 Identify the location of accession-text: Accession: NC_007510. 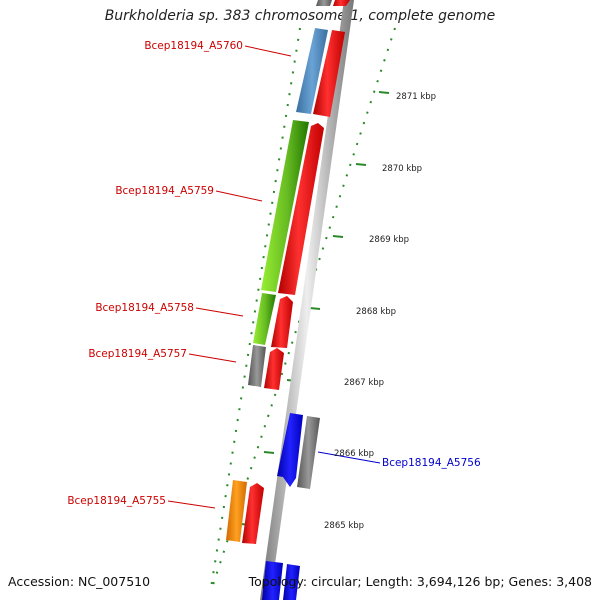
(79, 581).